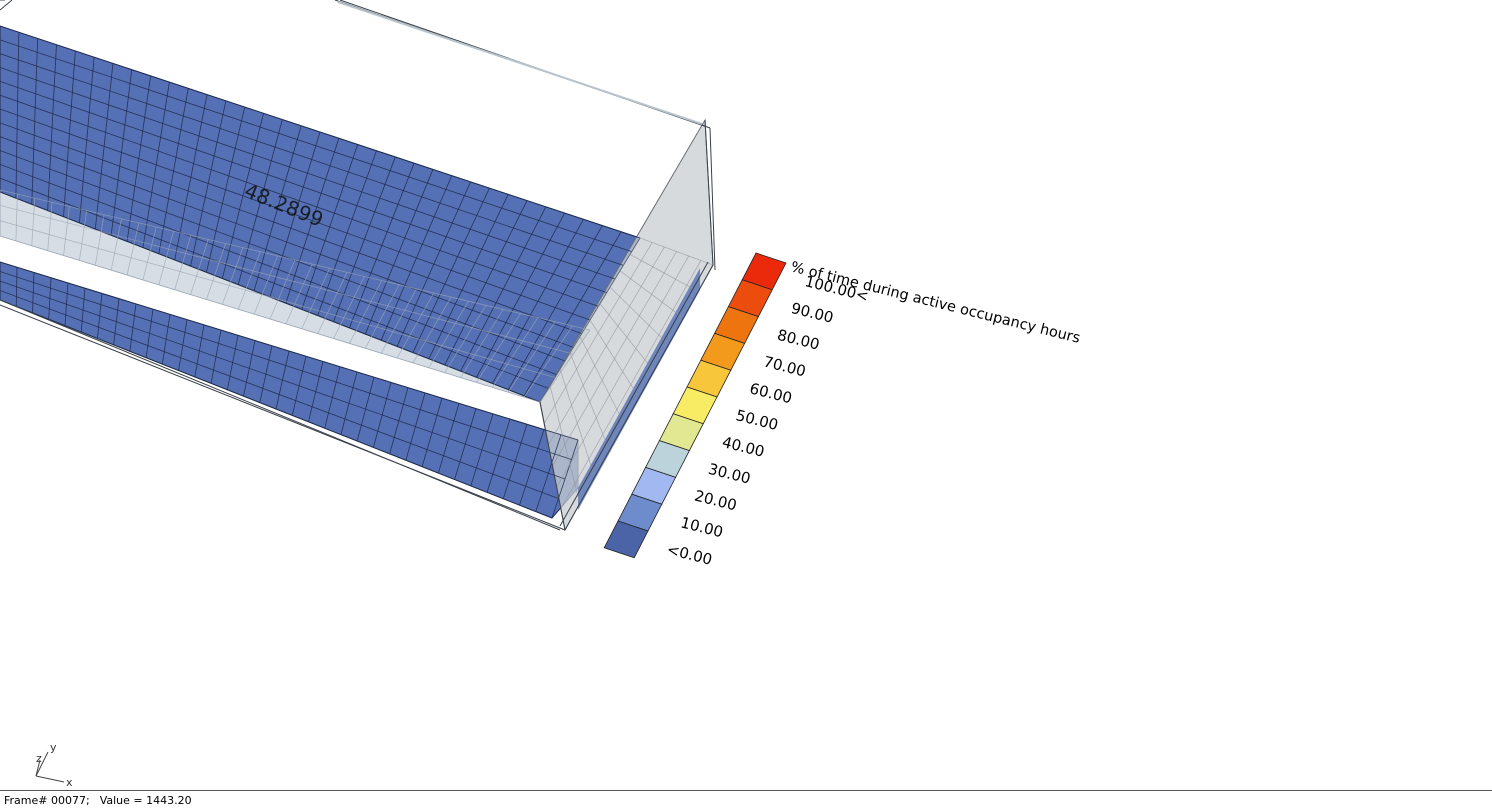 This screenshot has width=1492, height=811. I want to click on legend-title: % of time during active occupancy hours, so click(935, 303).